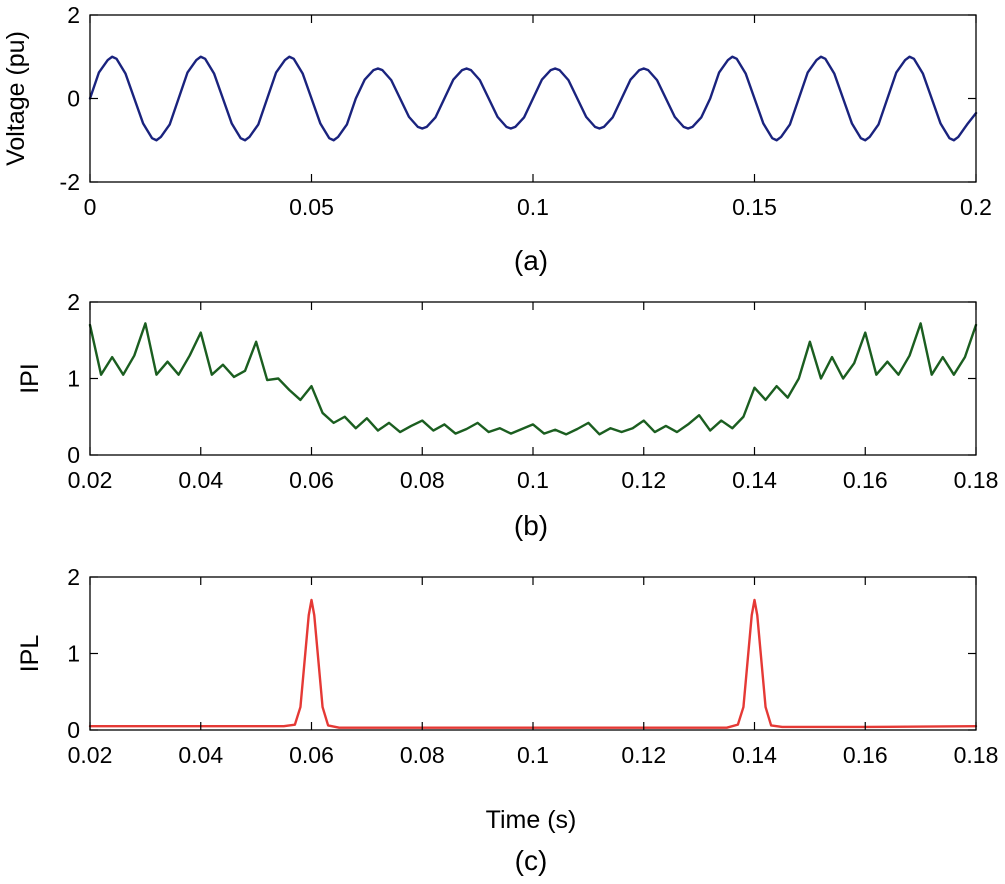  Describe the element at coordinates (531, 860) in the screenshot. I see `panel-caption: (c)` at that location.